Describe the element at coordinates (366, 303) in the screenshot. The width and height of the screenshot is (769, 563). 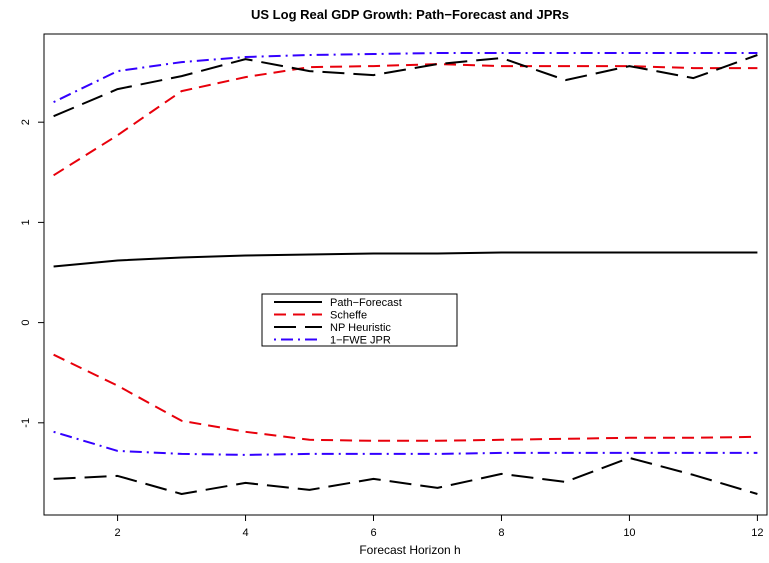
I see `legend-label-path-forecast: Path−Forecast` at that location.